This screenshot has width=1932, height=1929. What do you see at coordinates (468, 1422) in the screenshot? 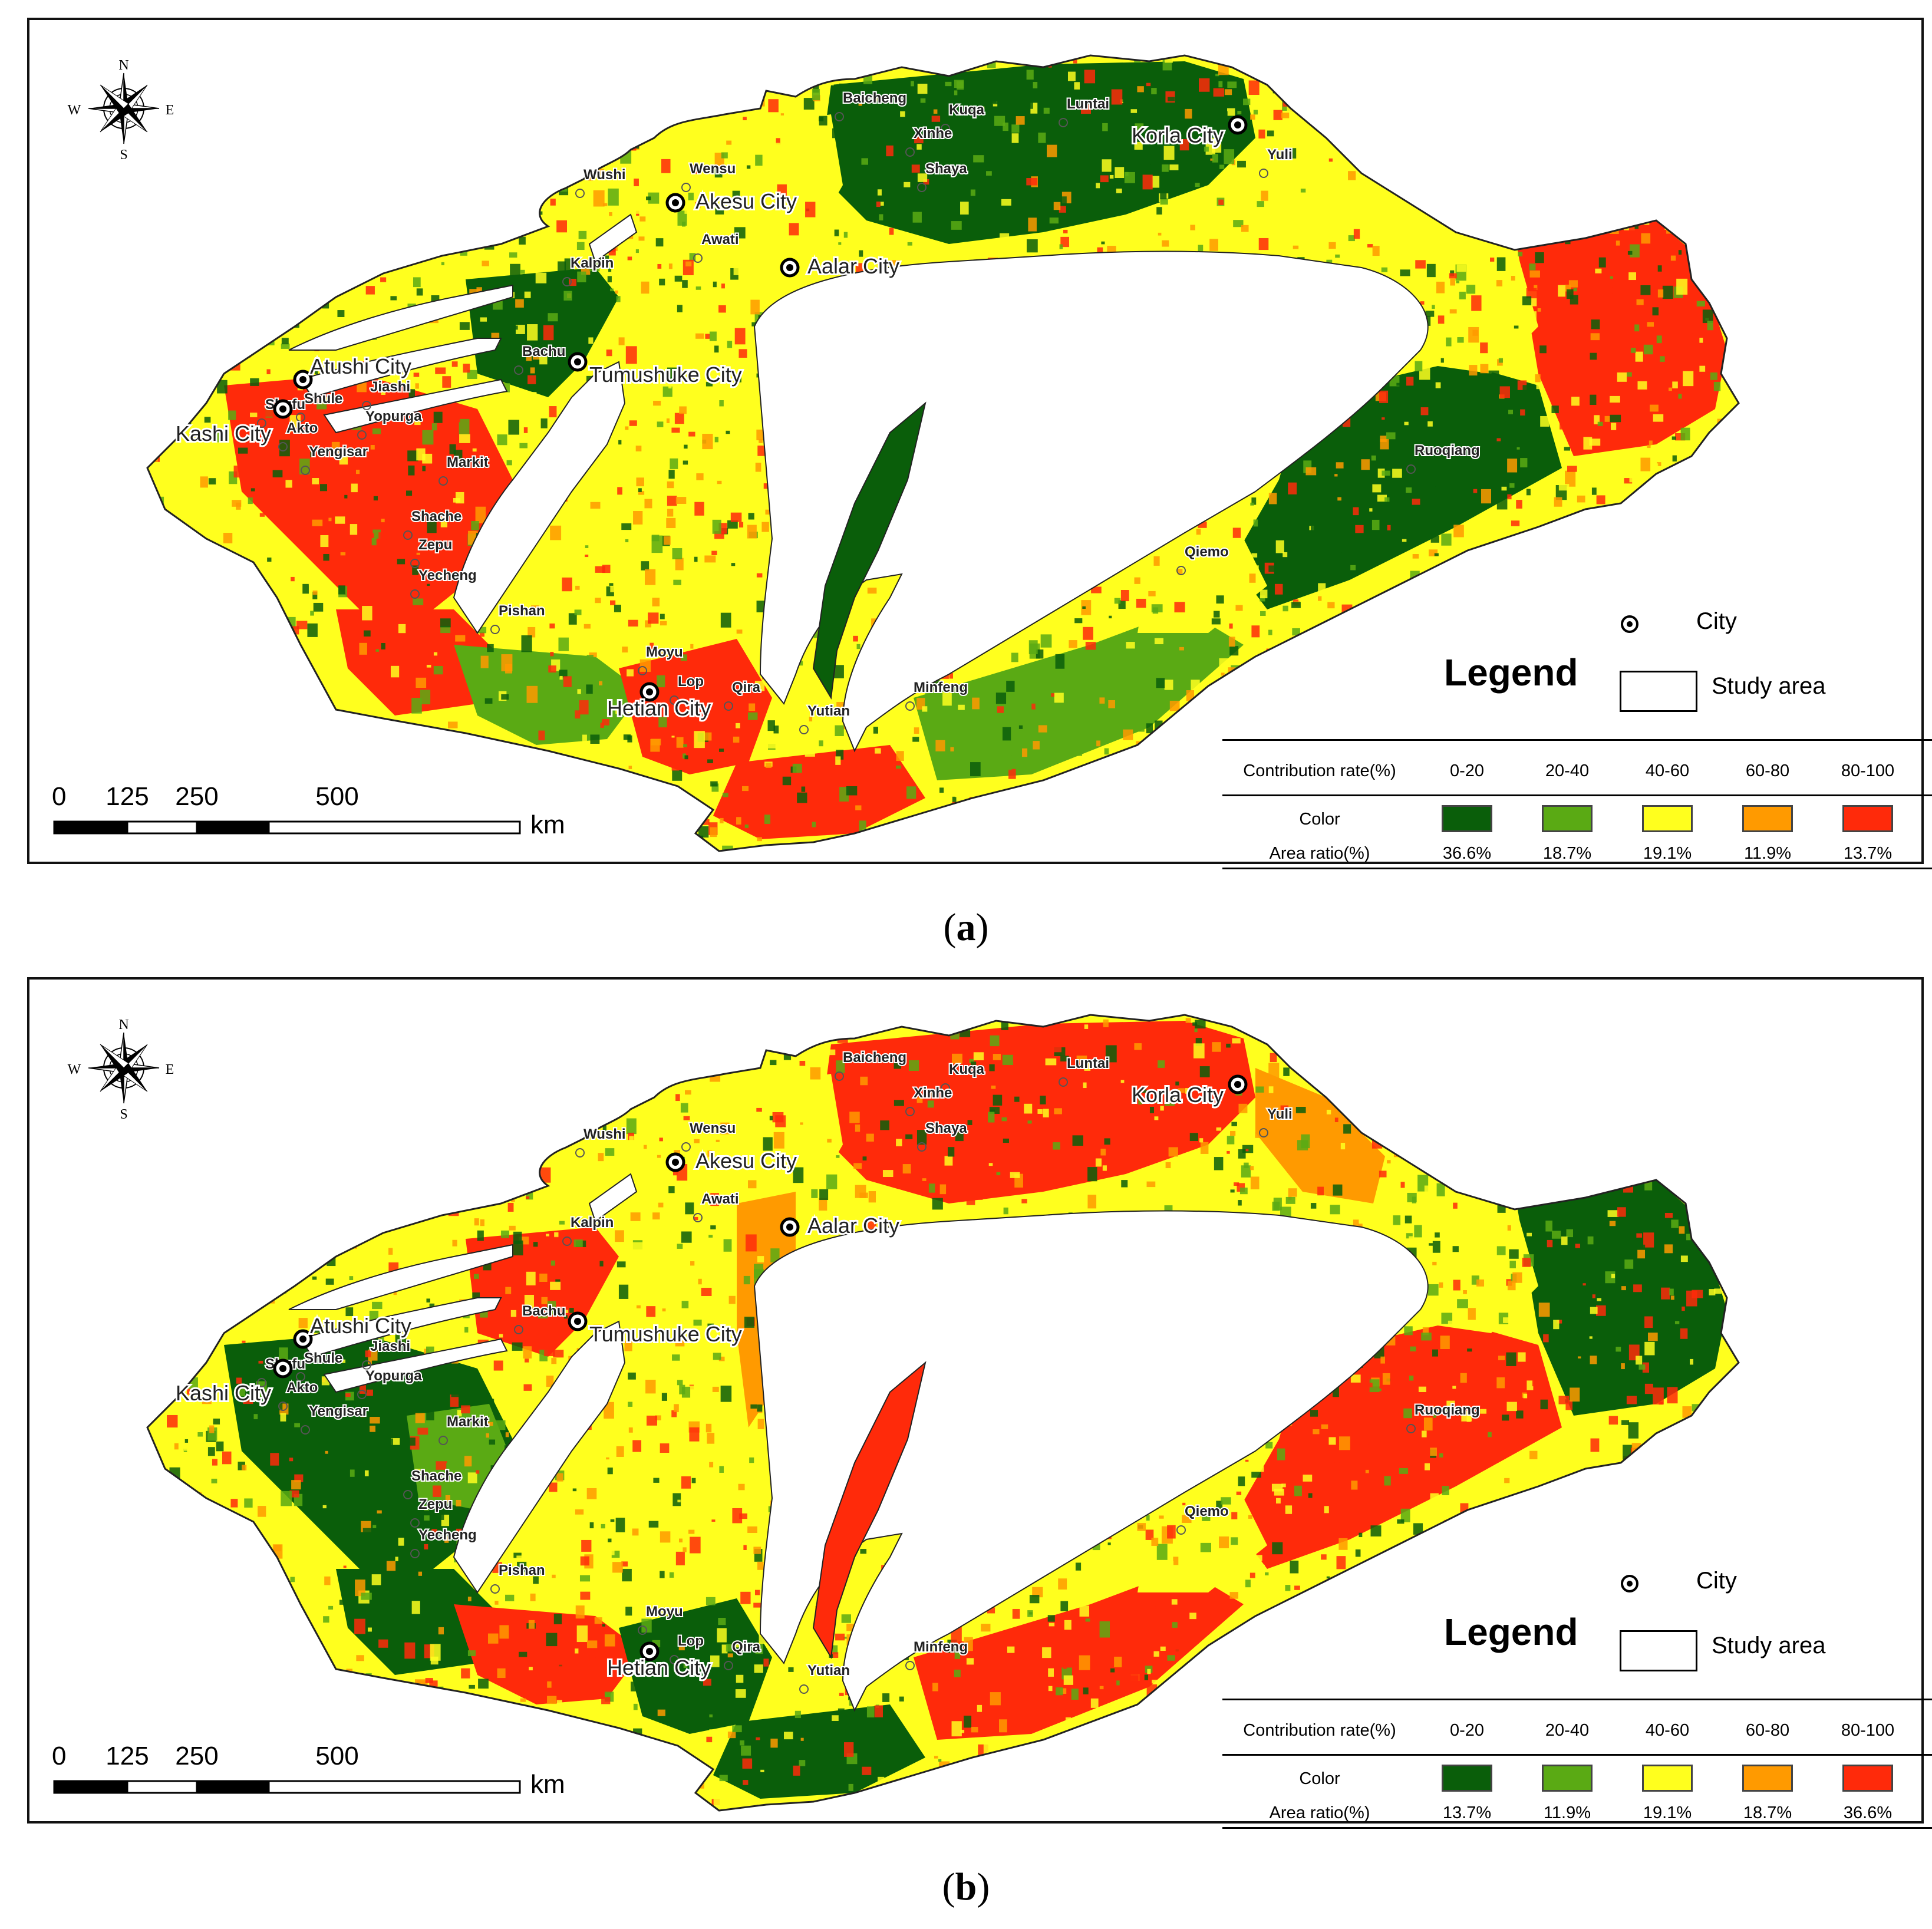
I see `county-label: Markit` at bounding box center [468, 1422].